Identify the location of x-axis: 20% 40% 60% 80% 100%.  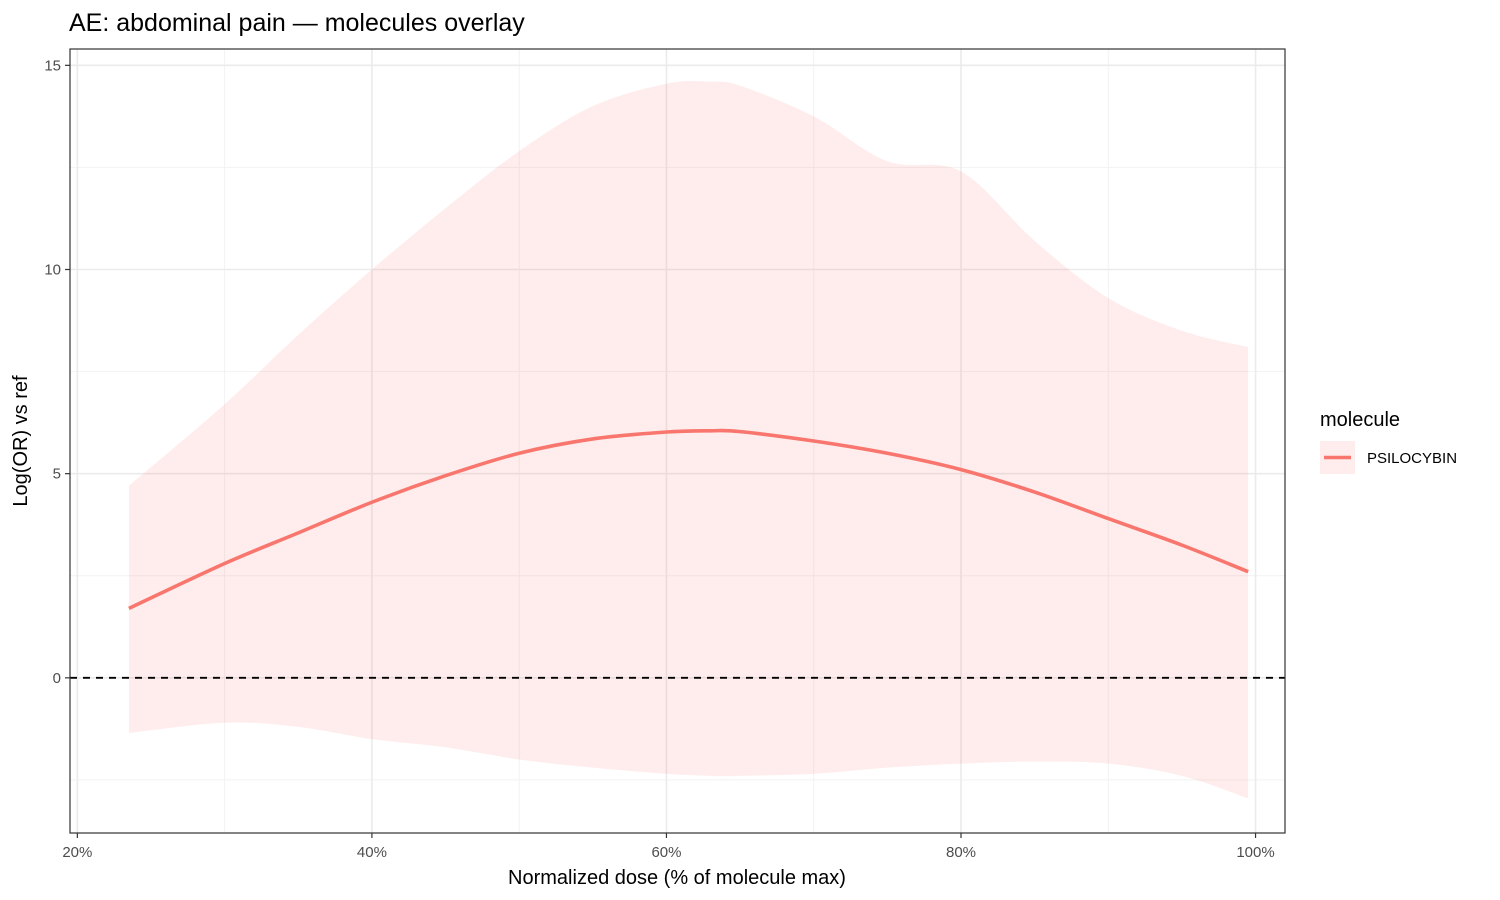
(668, 847).